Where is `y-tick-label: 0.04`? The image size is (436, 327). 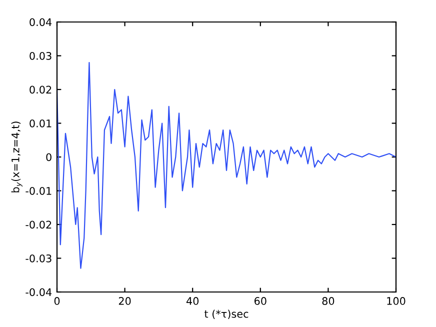
y-tick-label: 0.04 is located at coordinates (41, 22).